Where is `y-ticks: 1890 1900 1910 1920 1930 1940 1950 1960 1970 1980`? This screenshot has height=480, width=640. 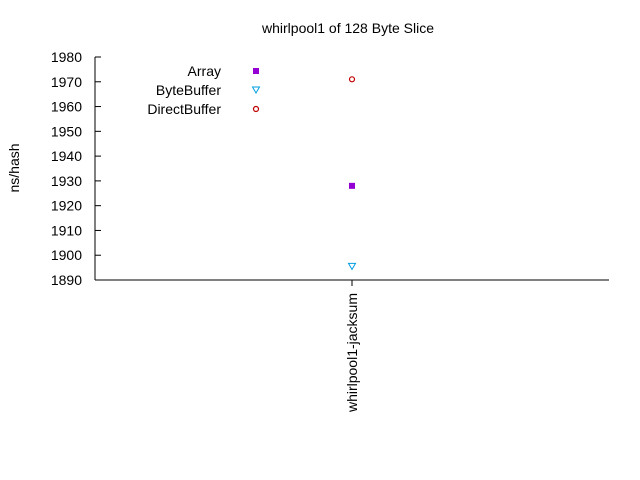 y-ticks: 1890 1900 1910 1920 1930 1940 1950 1960 1970 1980 is located at coordinates (76, 168).